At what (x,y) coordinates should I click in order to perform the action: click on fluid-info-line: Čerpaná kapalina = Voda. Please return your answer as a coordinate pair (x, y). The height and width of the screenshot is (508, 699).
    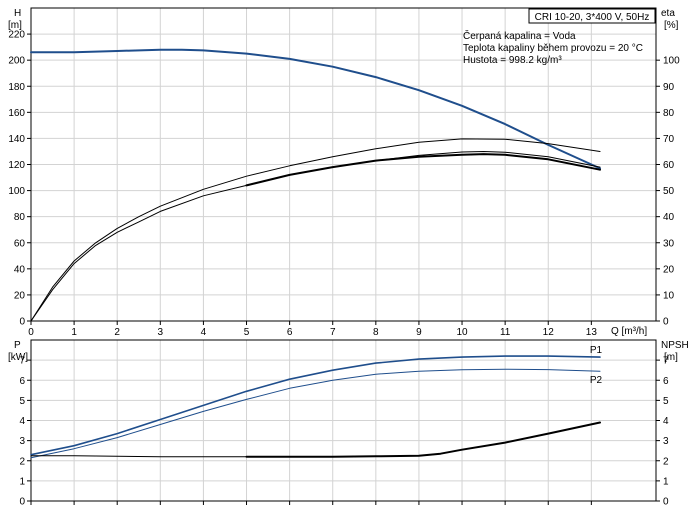
    Looking at the image, I should click on (519, 35).